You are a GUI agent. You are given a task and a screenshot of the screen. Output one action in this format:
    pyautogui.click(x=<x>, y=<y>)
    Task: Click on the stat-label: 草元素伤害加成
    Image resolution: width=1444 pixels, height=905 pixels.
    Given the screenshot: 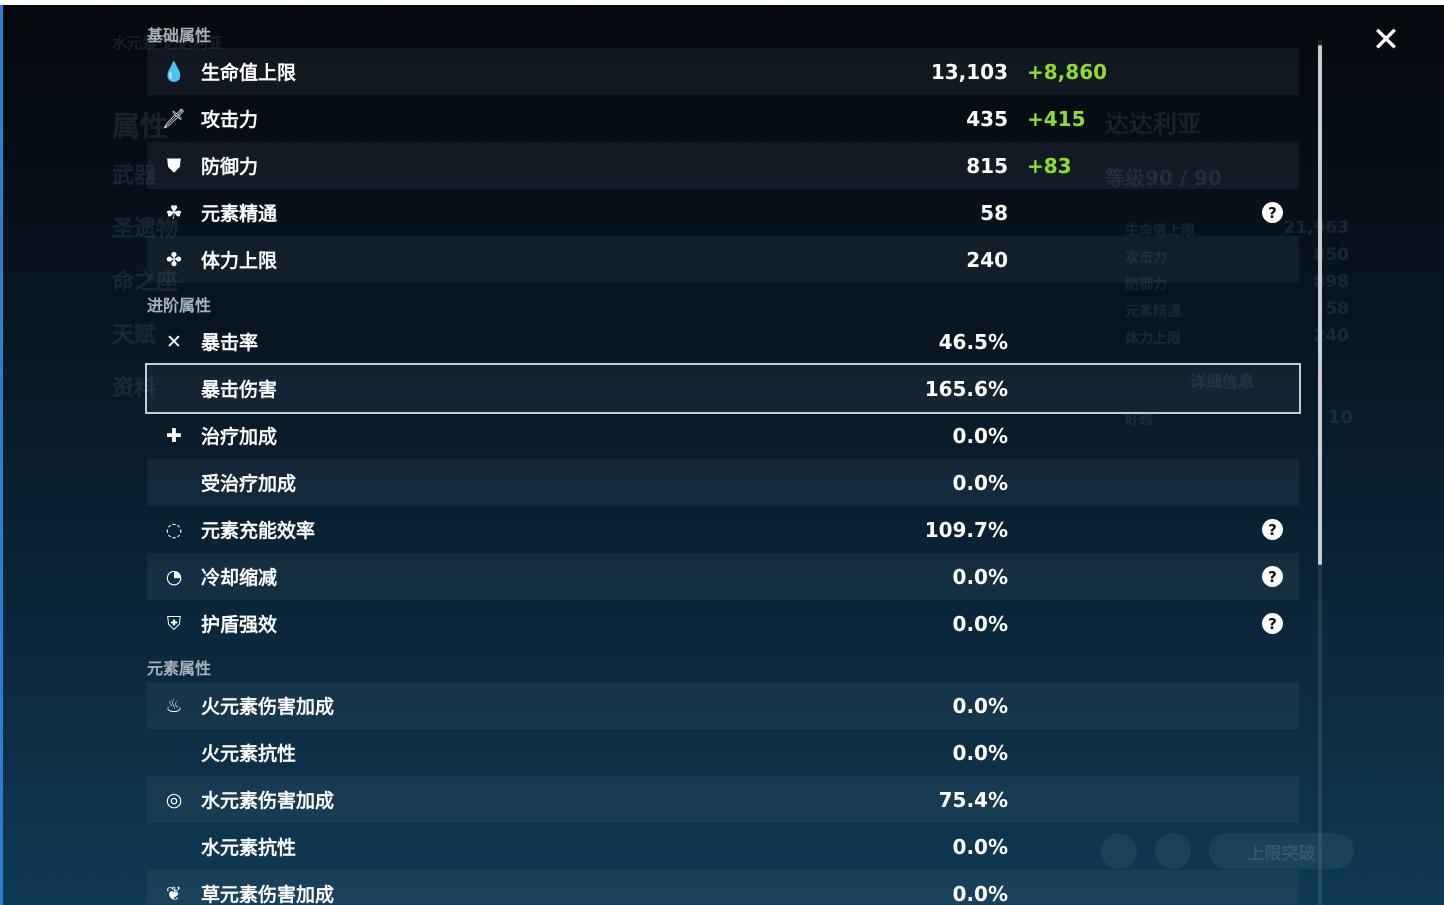 What is the action you would take?
    pyautogui.click(x=268, y=894)
    